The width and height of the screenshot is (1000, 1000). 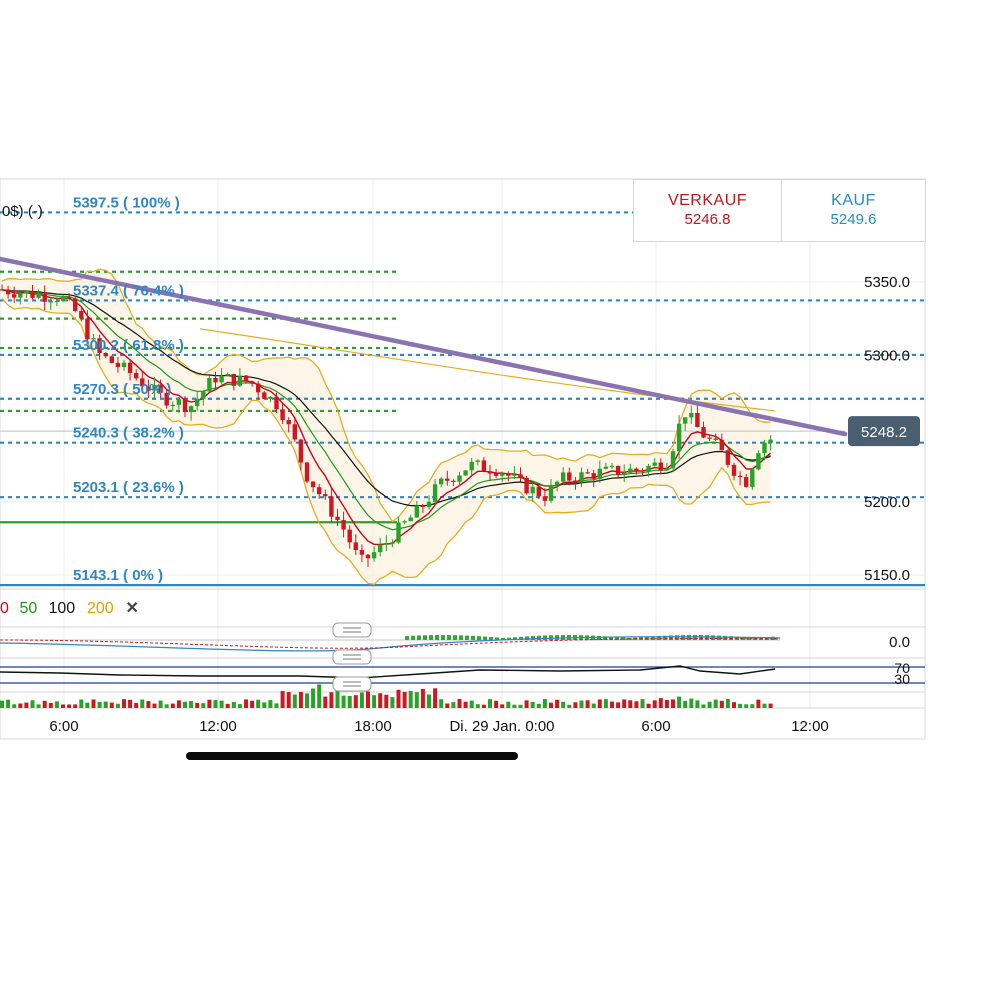 I want to click on ma-legend-item: 200, so click(x=100, y=608).